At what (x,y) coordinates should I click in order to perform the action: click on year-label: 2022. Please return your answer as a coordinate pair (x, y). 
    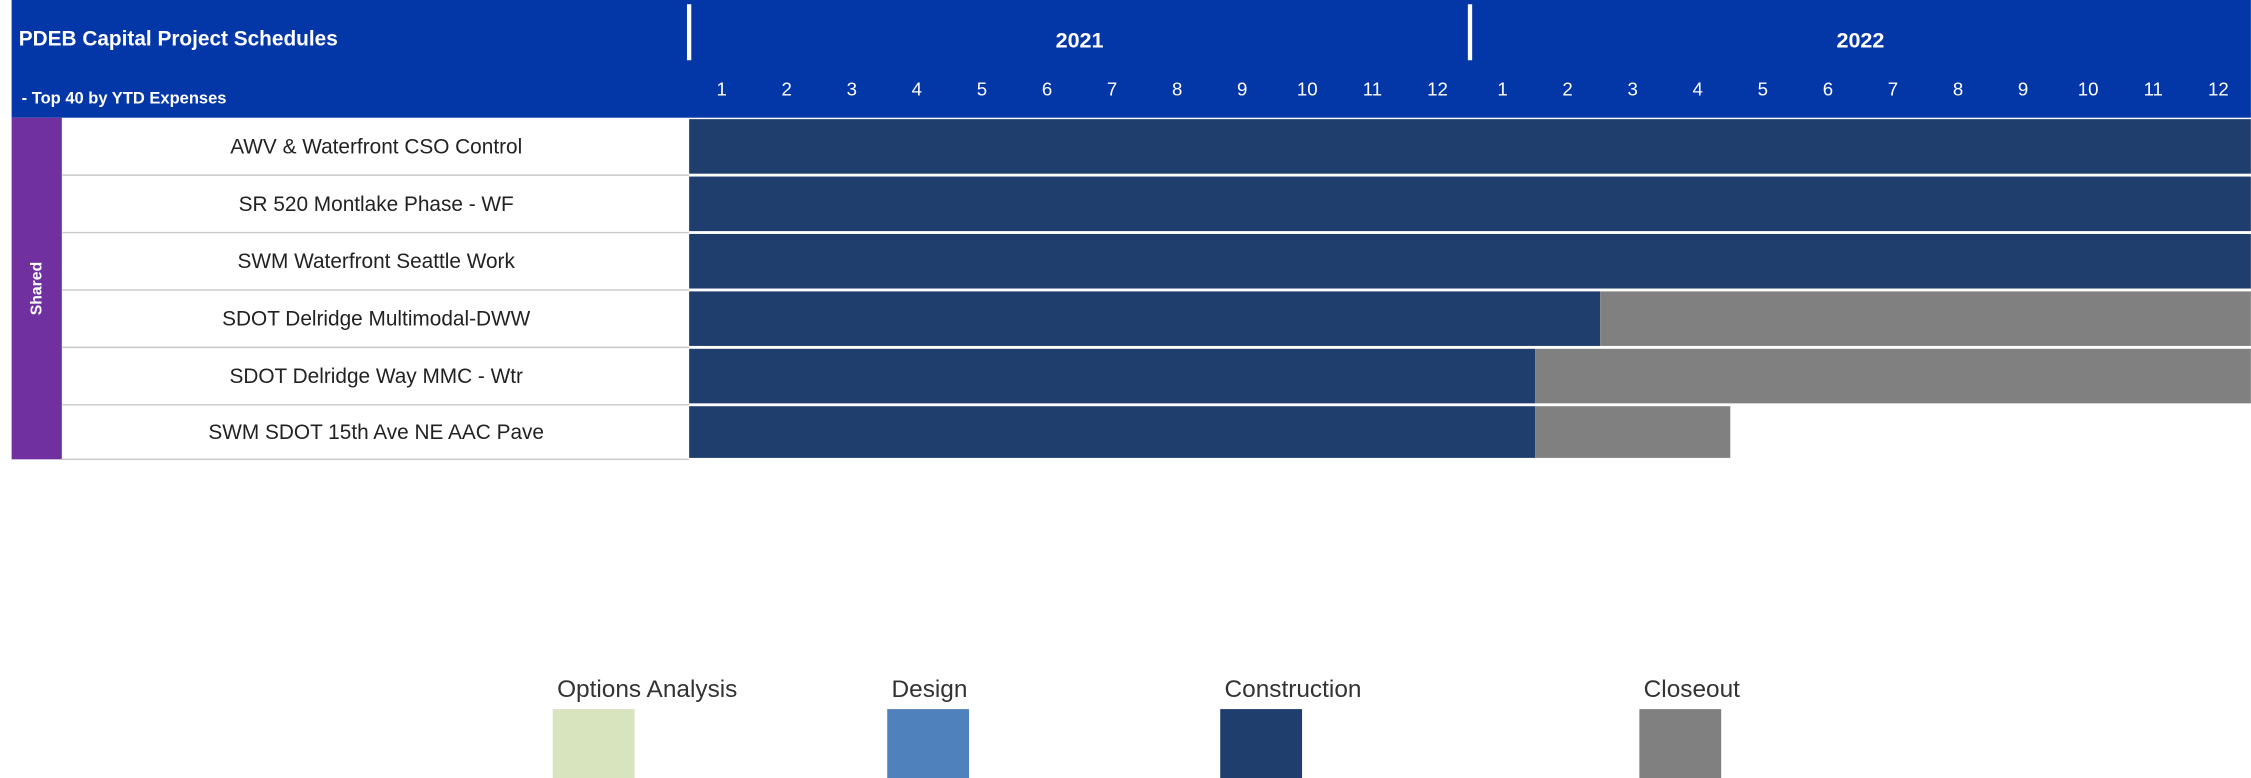
    Looking at the image, I should click on (1860, 40).